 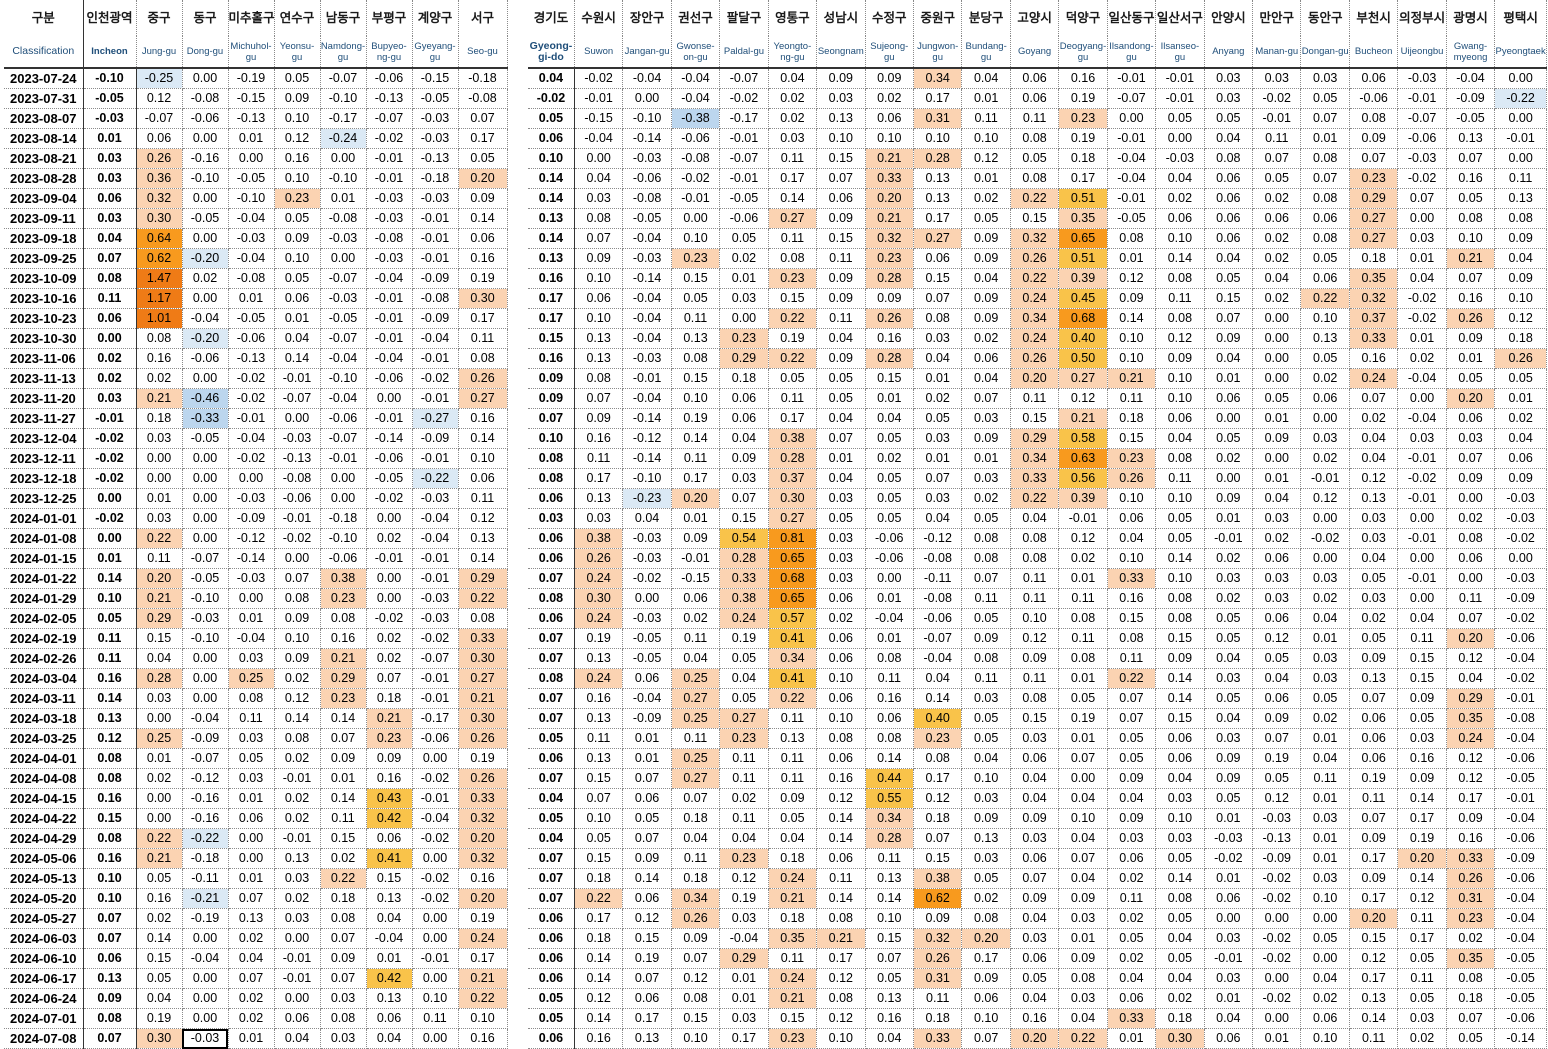 What do you see at coordinates (599, 118) in the screenshot?
I see `right-cell: -0.15` at bounding box center [599, 118].